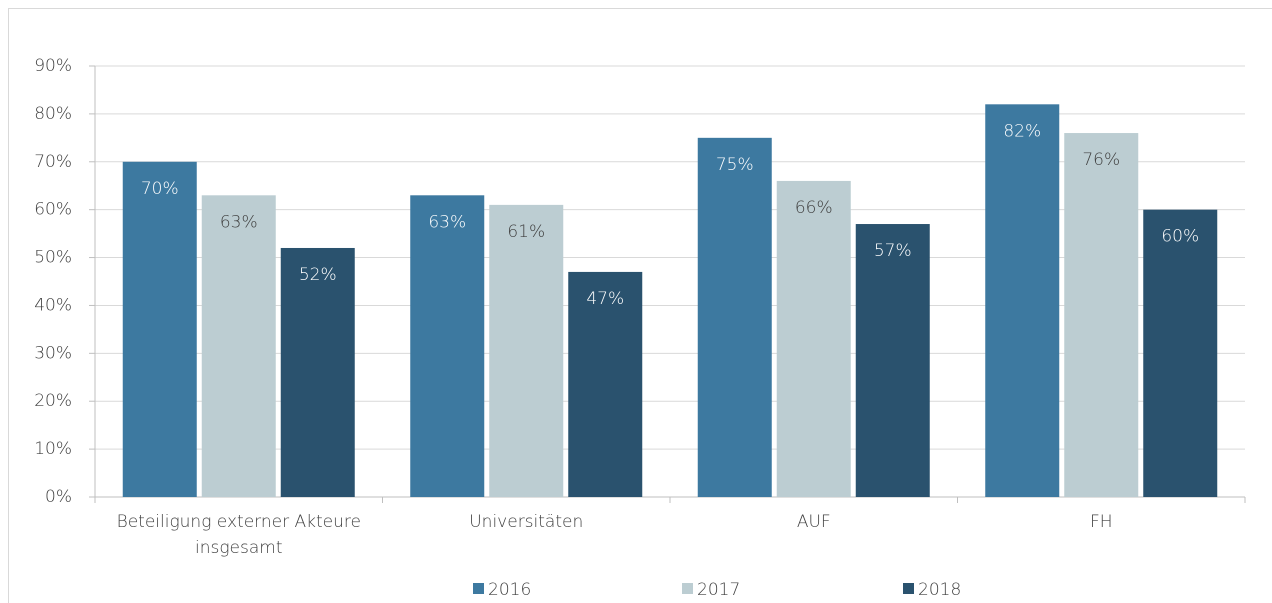 The image size is (1272, 603). I want to click on y-tick-label: 60%, so click(53, 210).